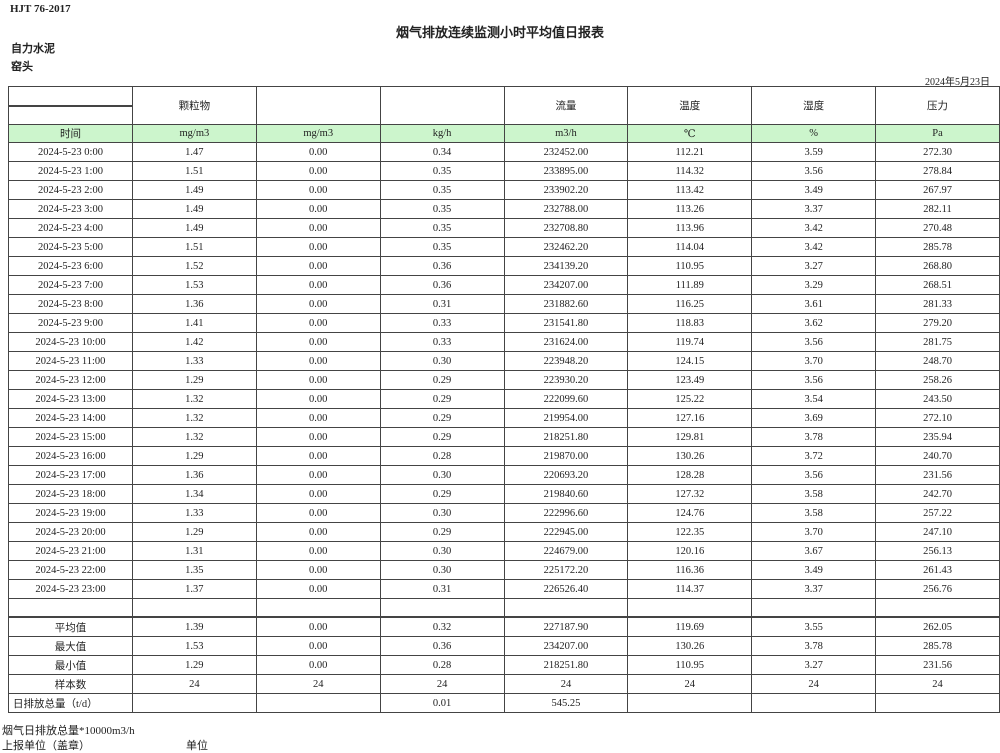 This screenshot has width=1000, height=753. Describe the element at coordinates (566, 665) in the screenshot. I see `stats-cell: 218251.80` at that location.